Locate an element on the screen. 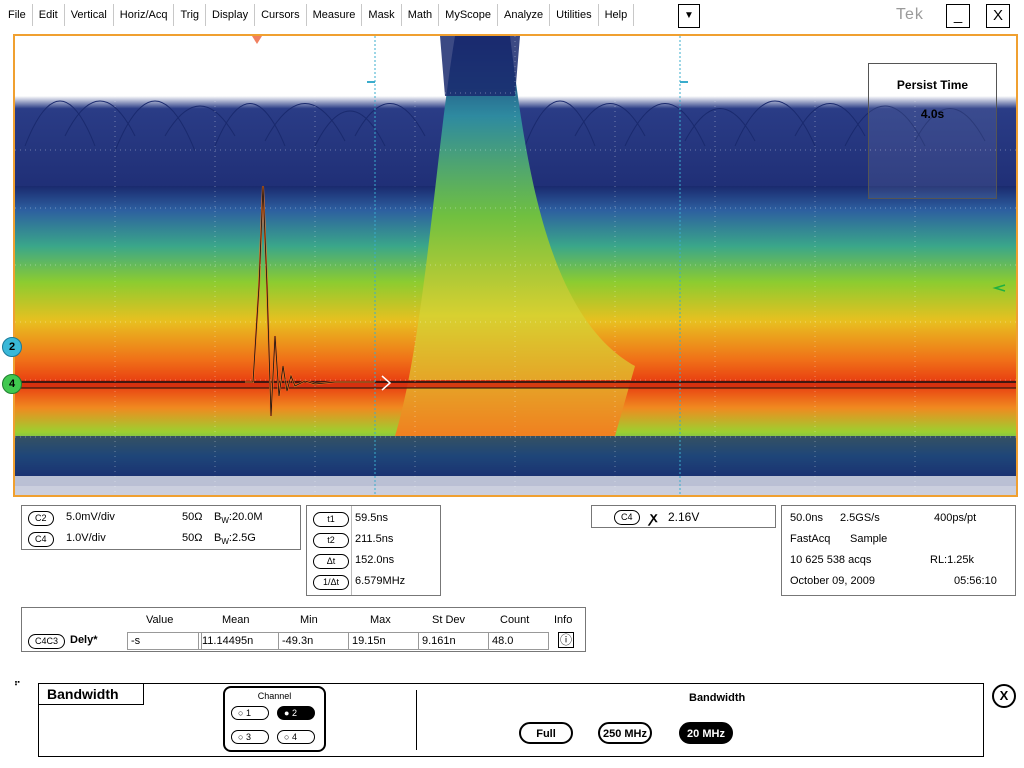 Image resolution: width=1024 pixels, height=768 pixels. bandwidth-options-label: Bandwidth is located at coordinates (717, 698).